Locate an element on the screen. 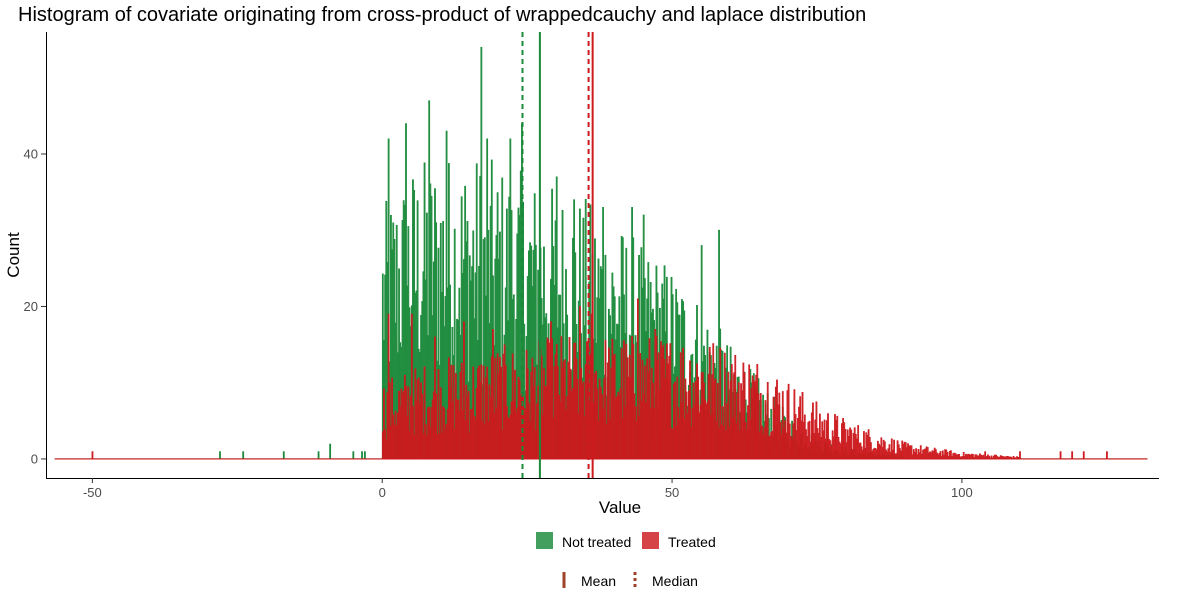 The image size is (1200, 600). x-tick-label: 100 is located at coordinates (962, 492).